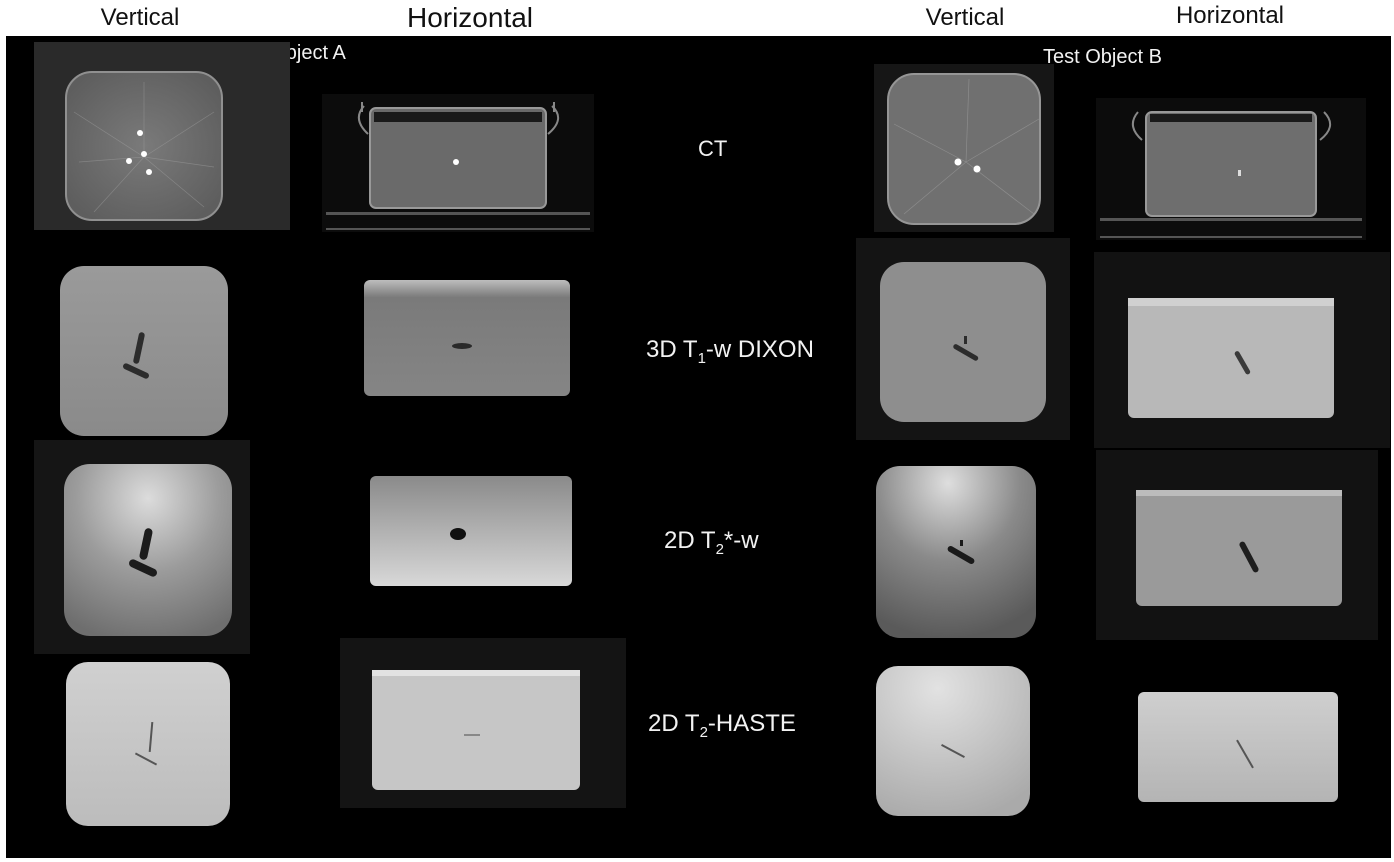  I want to click on modality-t1-label: 3D T1-w DIXON, so click(730, 351).